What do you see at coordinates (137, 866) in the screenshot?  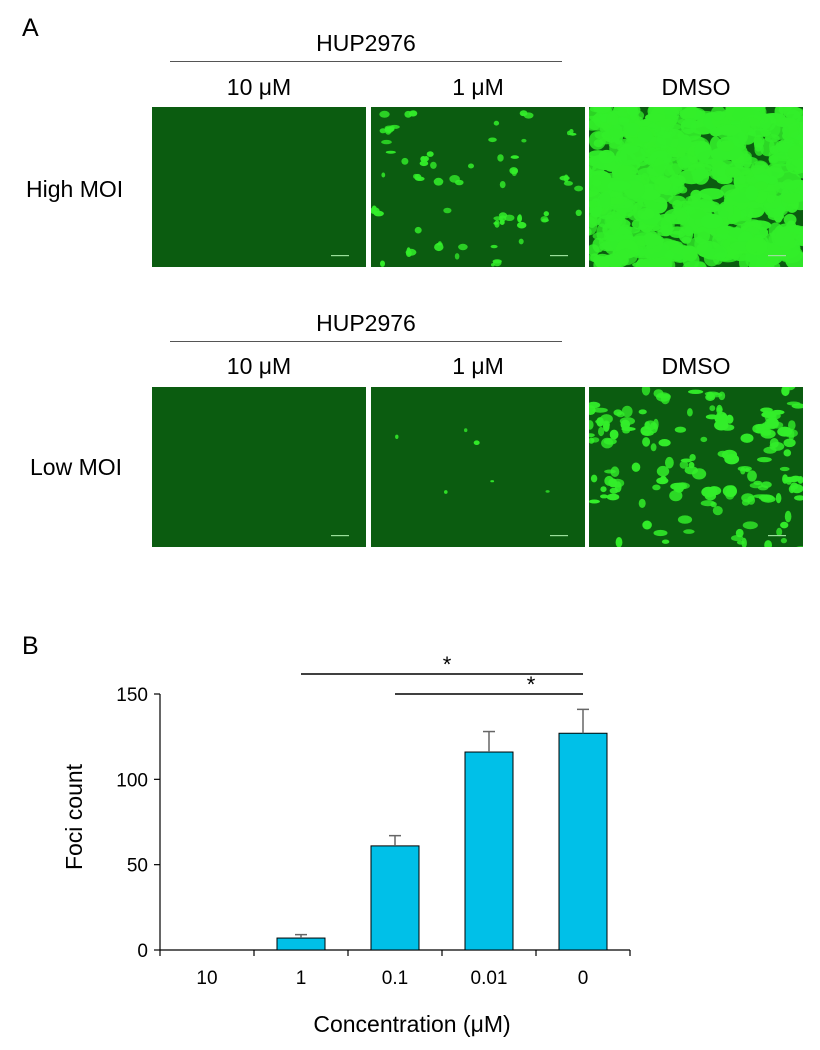 I see `y-tick-label: 50` at bounding box center [137, 866].